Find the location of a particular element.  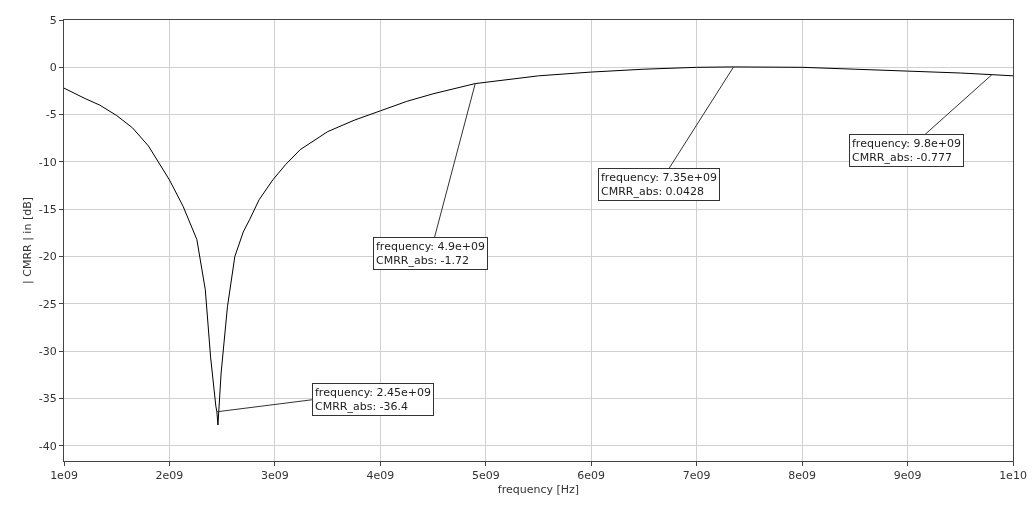

x-tick-label: 5e09 is located at coordinates (485, 476).